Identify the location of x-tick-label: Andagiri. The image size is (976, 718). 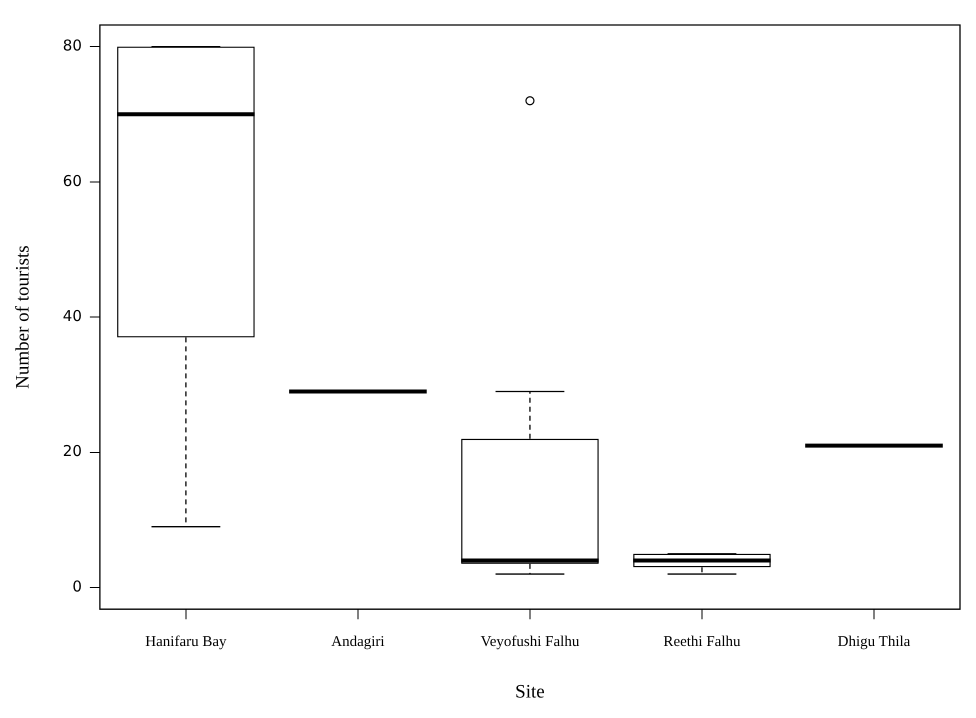
(358, 642).